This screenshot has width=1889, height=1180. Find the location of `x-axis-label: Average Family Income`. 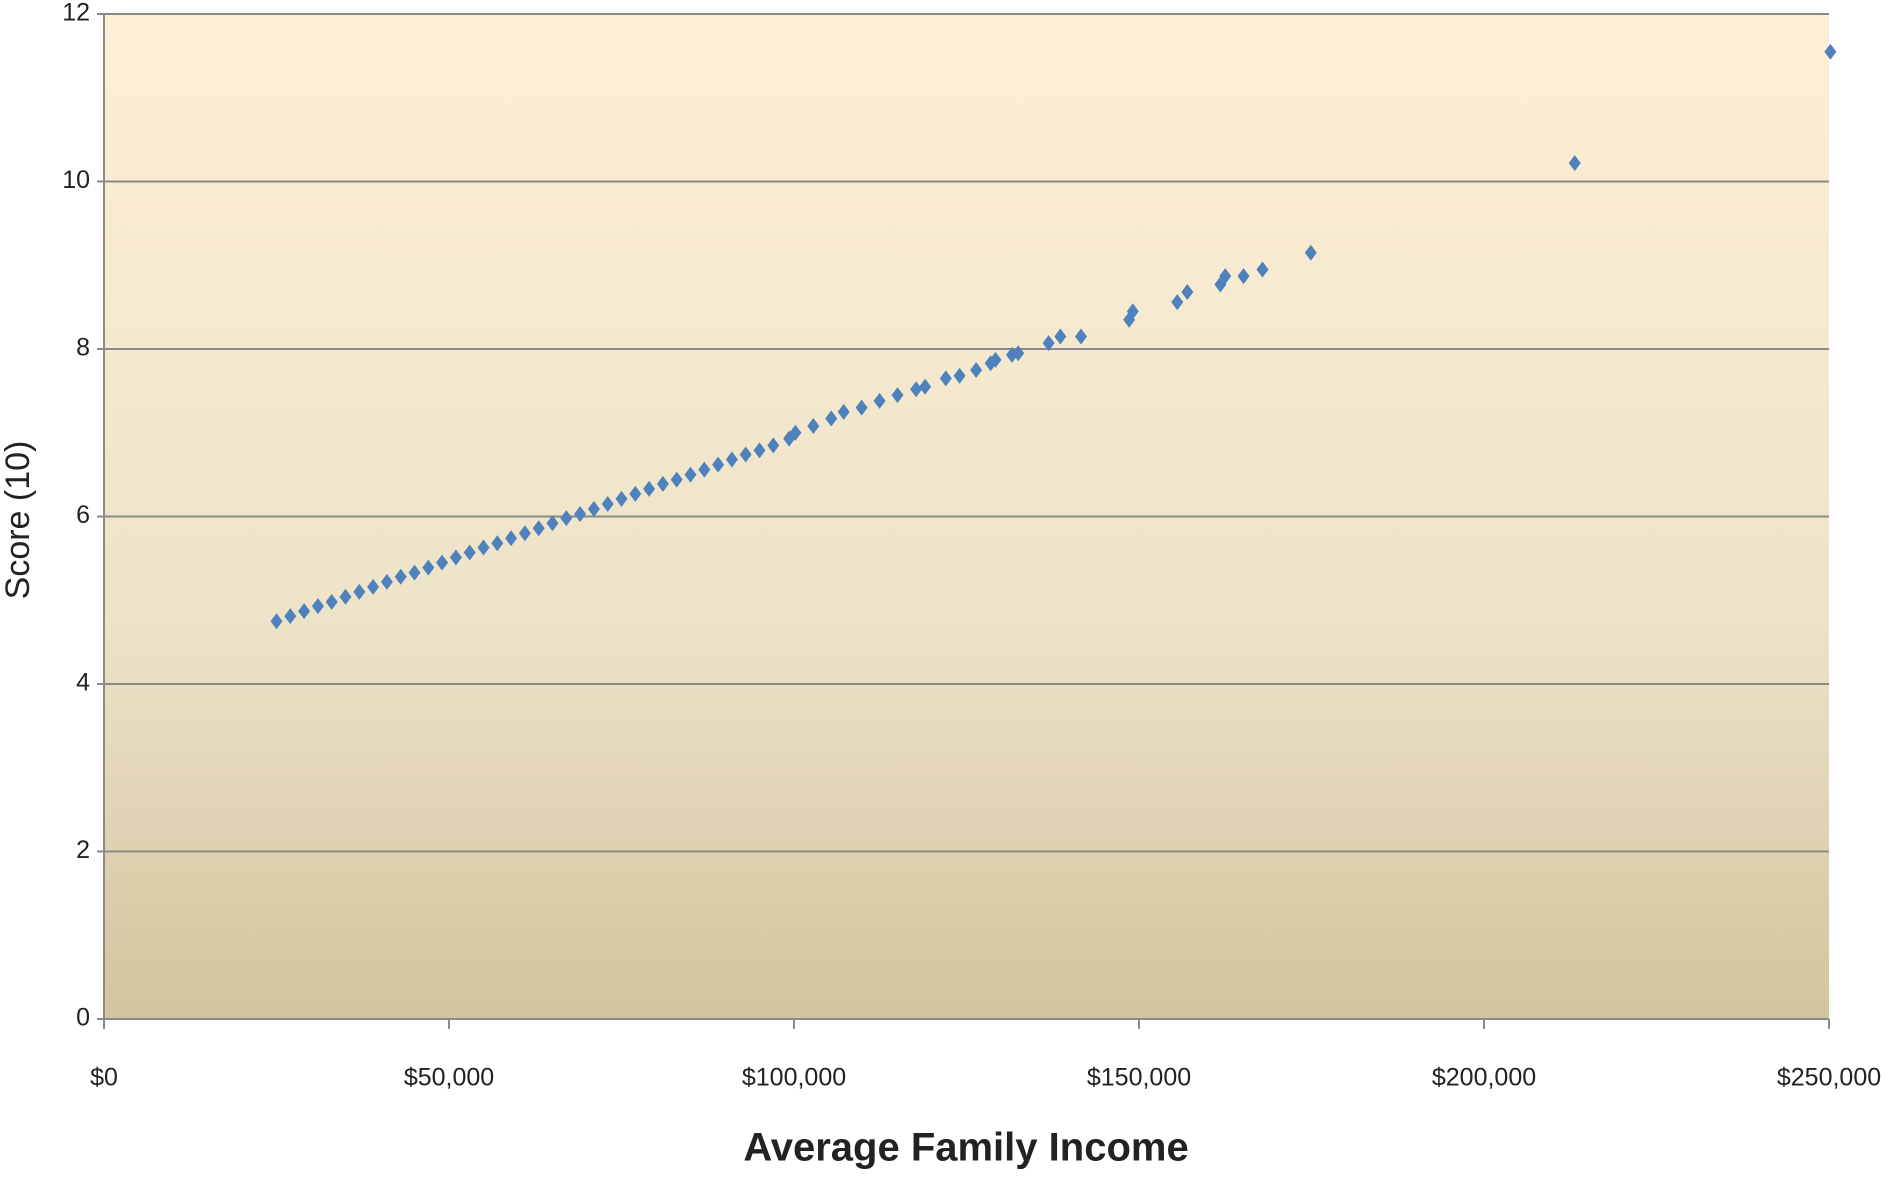

x-axis-label: Average Family Income is located at coordinates (965, 1148).